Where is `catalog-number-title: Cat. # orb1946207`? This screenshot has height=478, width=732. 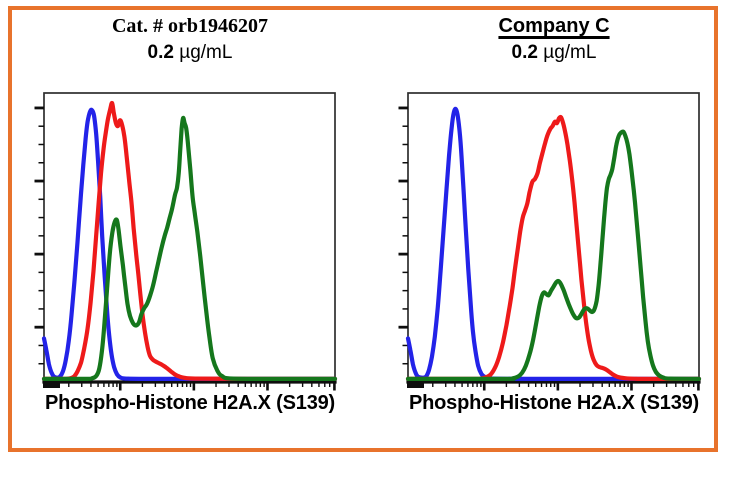
catalog-number-title: Cat. # orb1946207 is located at coordinates (190, 26).